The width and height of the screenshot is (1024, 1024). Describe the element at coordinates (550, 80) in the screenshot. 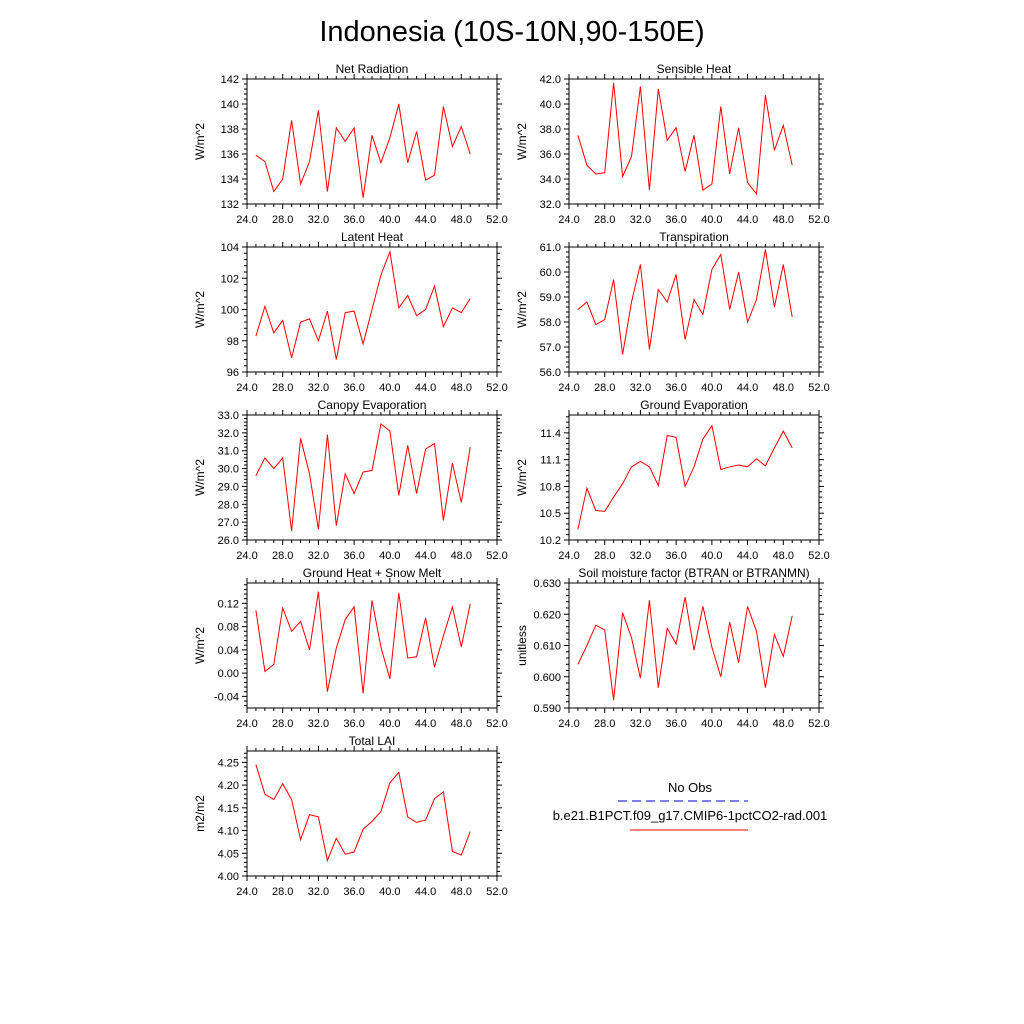

I see `y-tick-label: 42.0` at that location.